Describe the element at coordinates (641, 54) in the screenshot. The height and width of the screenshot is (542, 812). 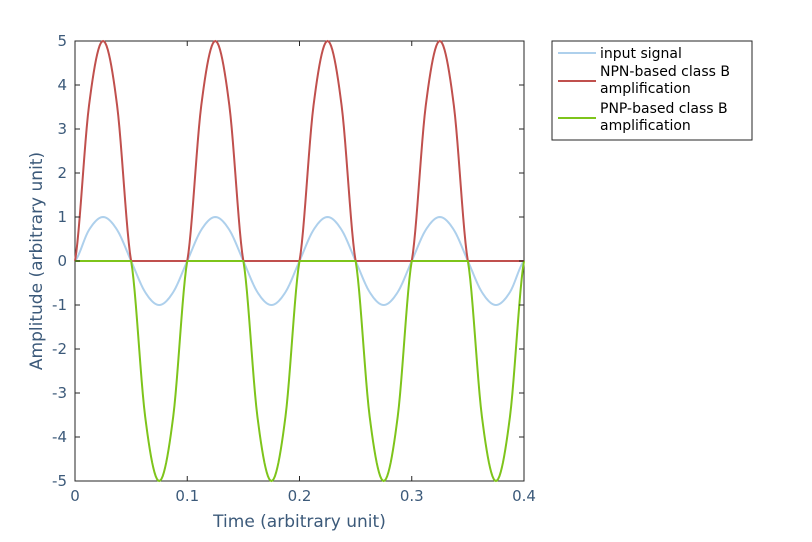
I see `legend-label-input-signal: input signal` at that location.